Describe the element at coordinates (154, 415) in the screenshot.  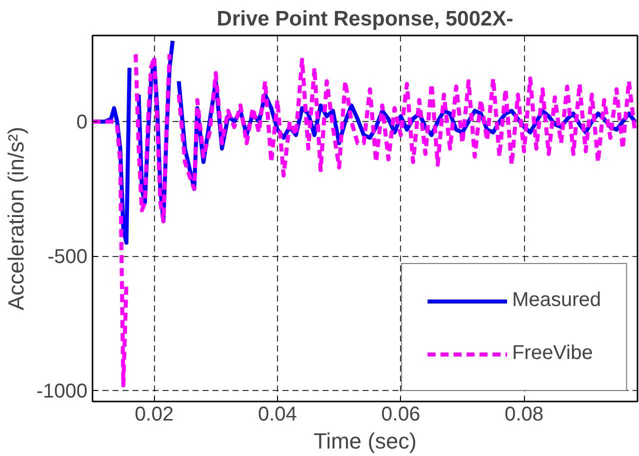
I see `x-tick-label: 0.02` at that location.